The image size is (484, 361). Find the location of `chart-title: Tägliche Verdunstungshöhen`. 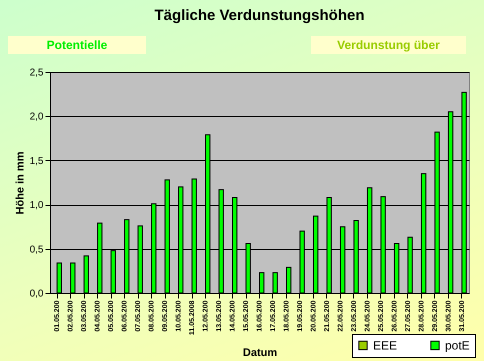

chart-title: Tägliche Verdunstungshöhen is located at coordinates (259, 15).